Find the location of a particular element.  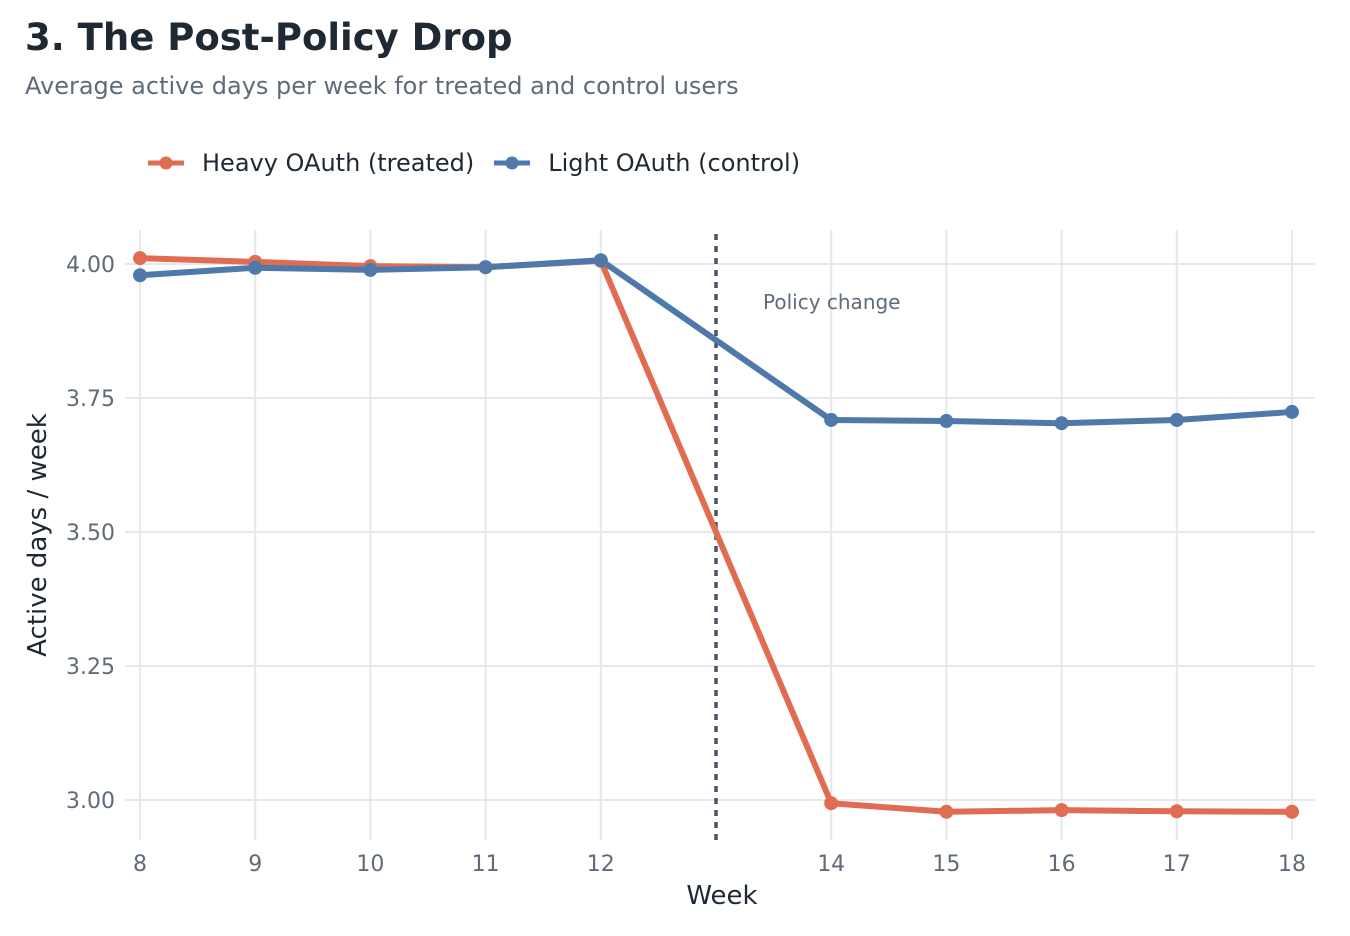

x-tick-label: 18 is located at coordinates (1292, 864).